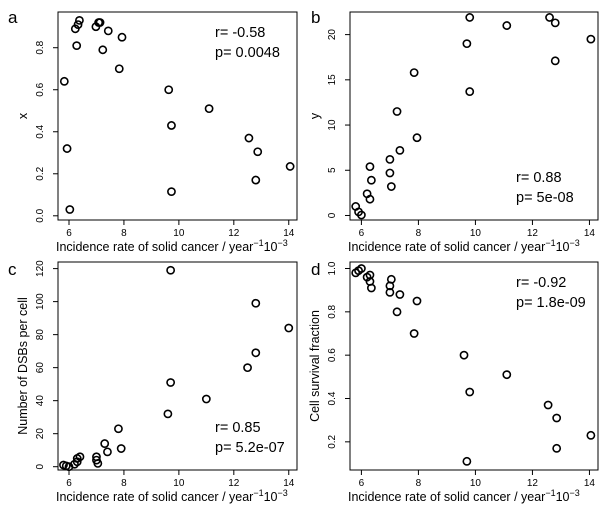 This screenshot has width=609, height=508. What do you see at coordinates (332, 268) in the screenshot?
I see `y-tick-label: 1.0` at bounding box center [332, 268].